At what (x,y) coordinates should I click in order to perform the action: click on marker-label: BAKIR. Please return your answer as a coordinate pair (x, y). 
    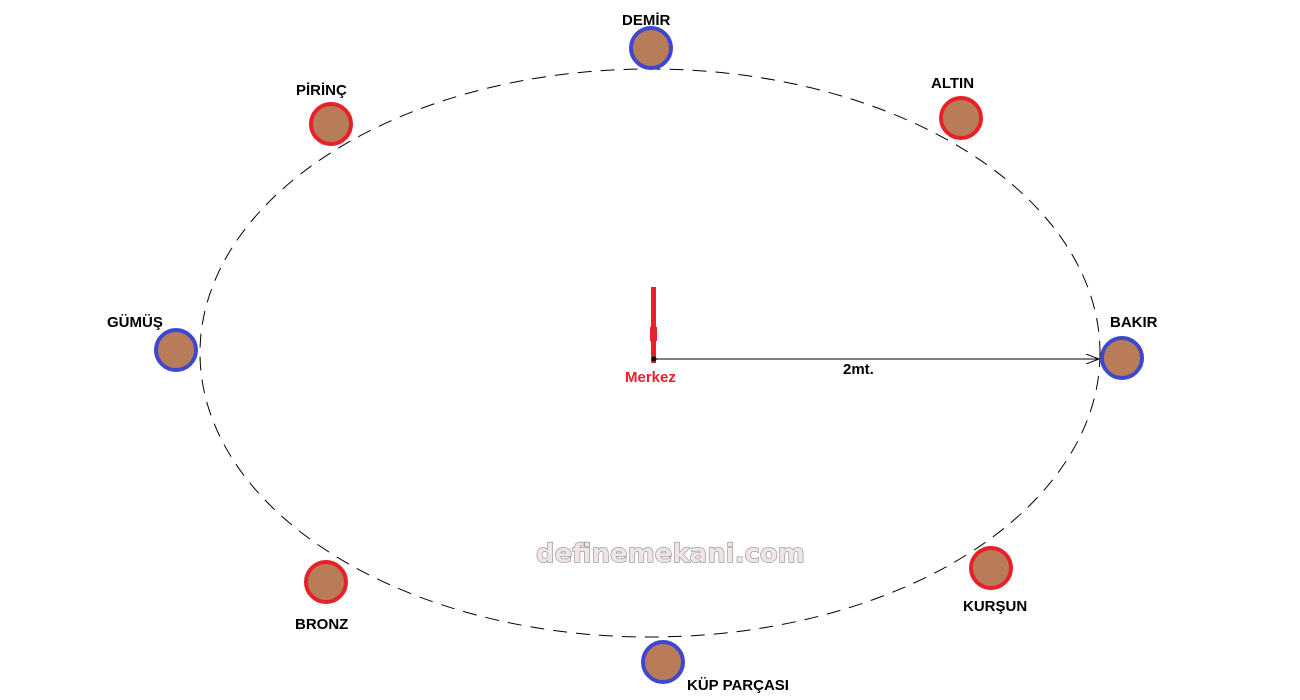
    Looking at the image, I should click on (1134, 322).